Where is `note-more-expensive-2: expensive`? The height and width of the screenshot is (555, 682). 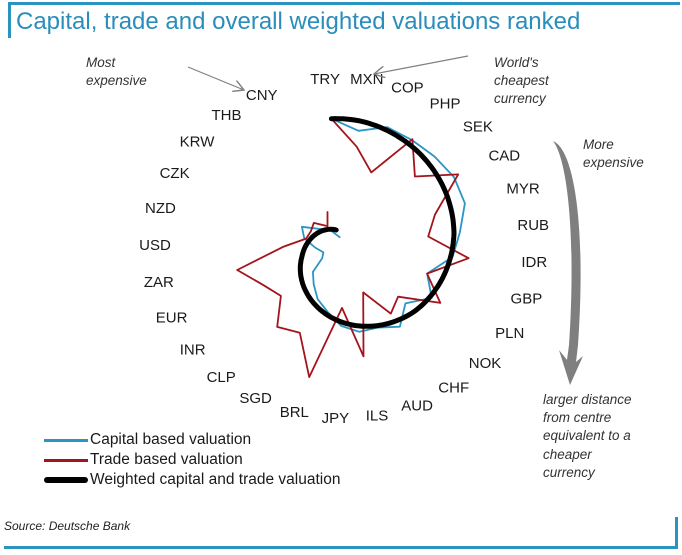
note-more-expensive-2: expensive is located at coordinates (613, 162).